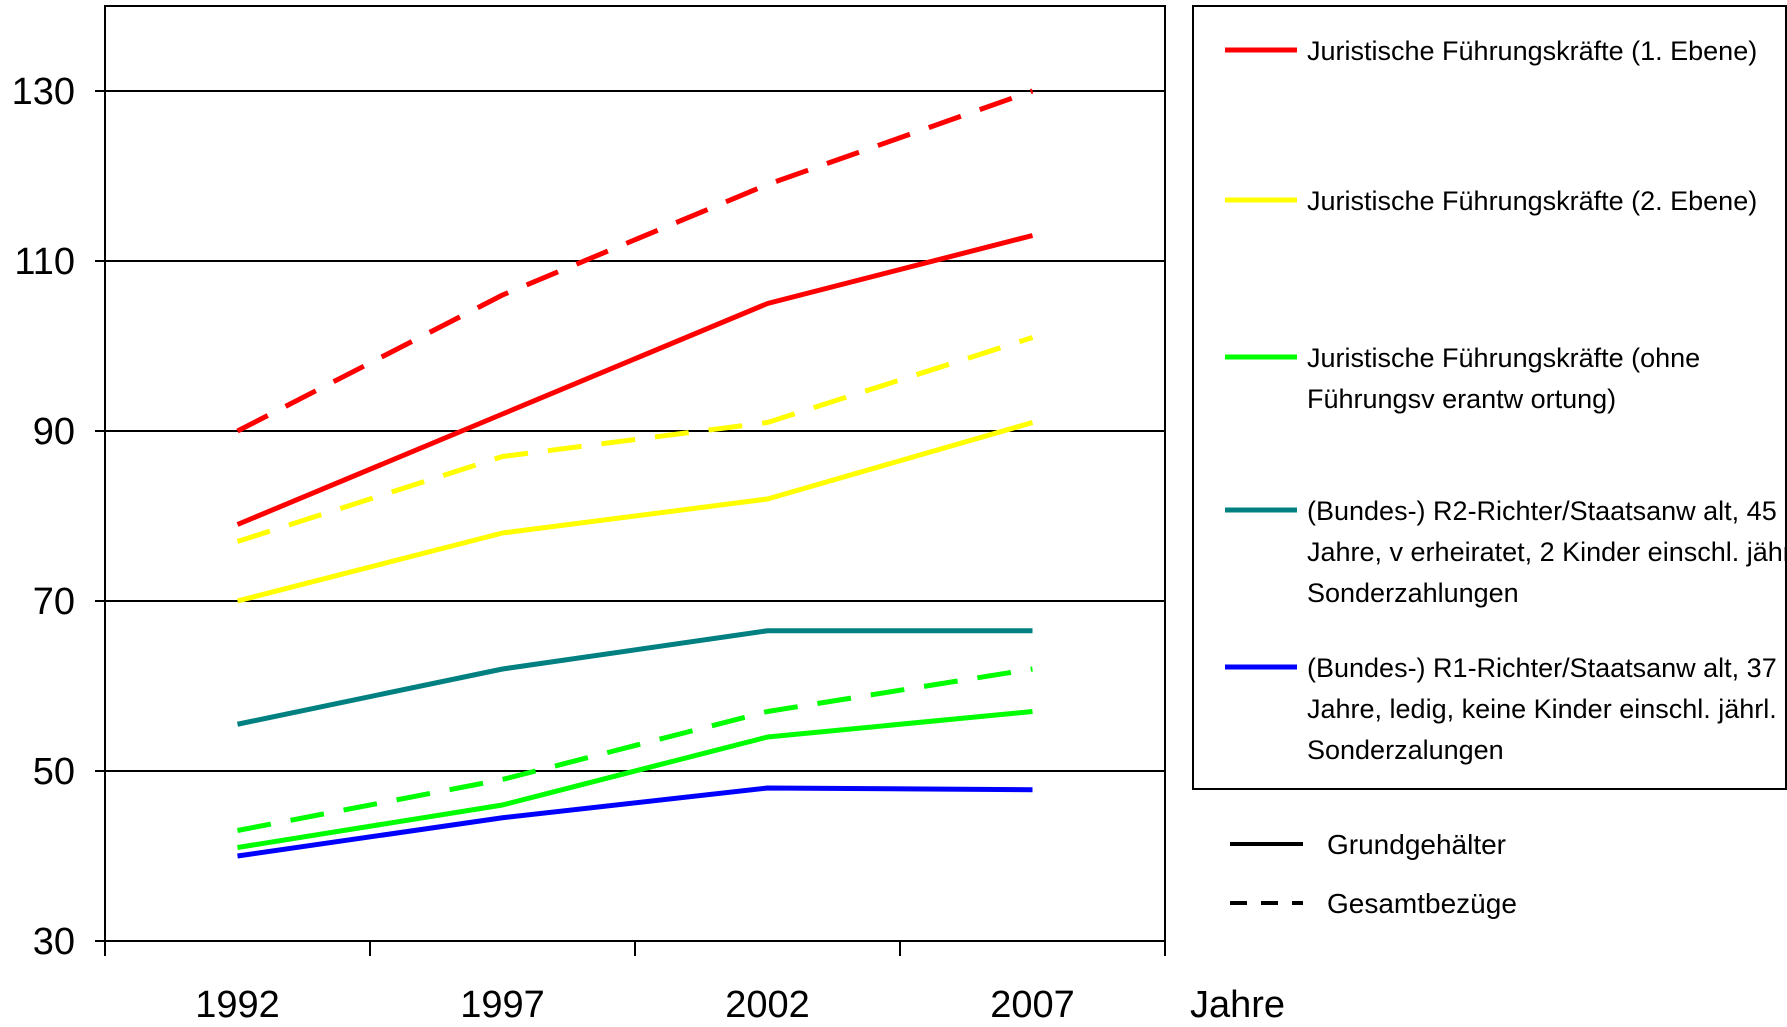 This screenshot has height=1027, width=1787. I want to click on x-tick-label: 1992, so click(237, 1005).